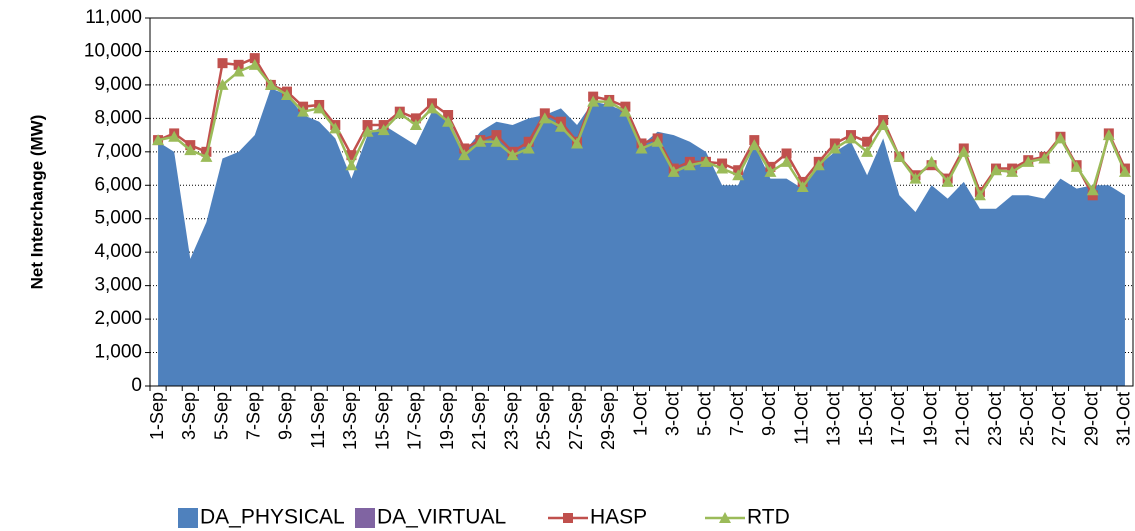 This screenshot has width=1135, height=531. What do you see at coordinates (834, 419) in the screenshot?
I see `x-tick-label: 13-Oct` at bounding box center [834, 419].